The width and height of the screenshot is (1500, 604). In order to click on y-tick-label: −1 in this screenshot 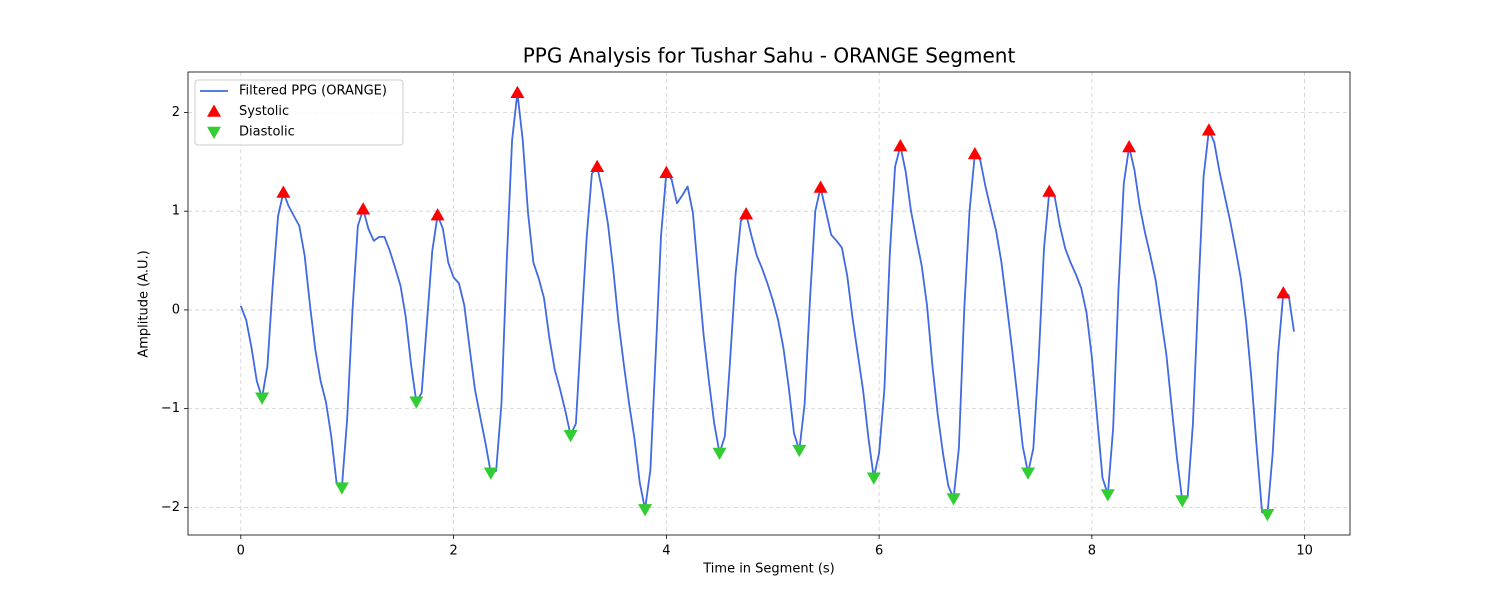, I will do `click(170, 408)`.